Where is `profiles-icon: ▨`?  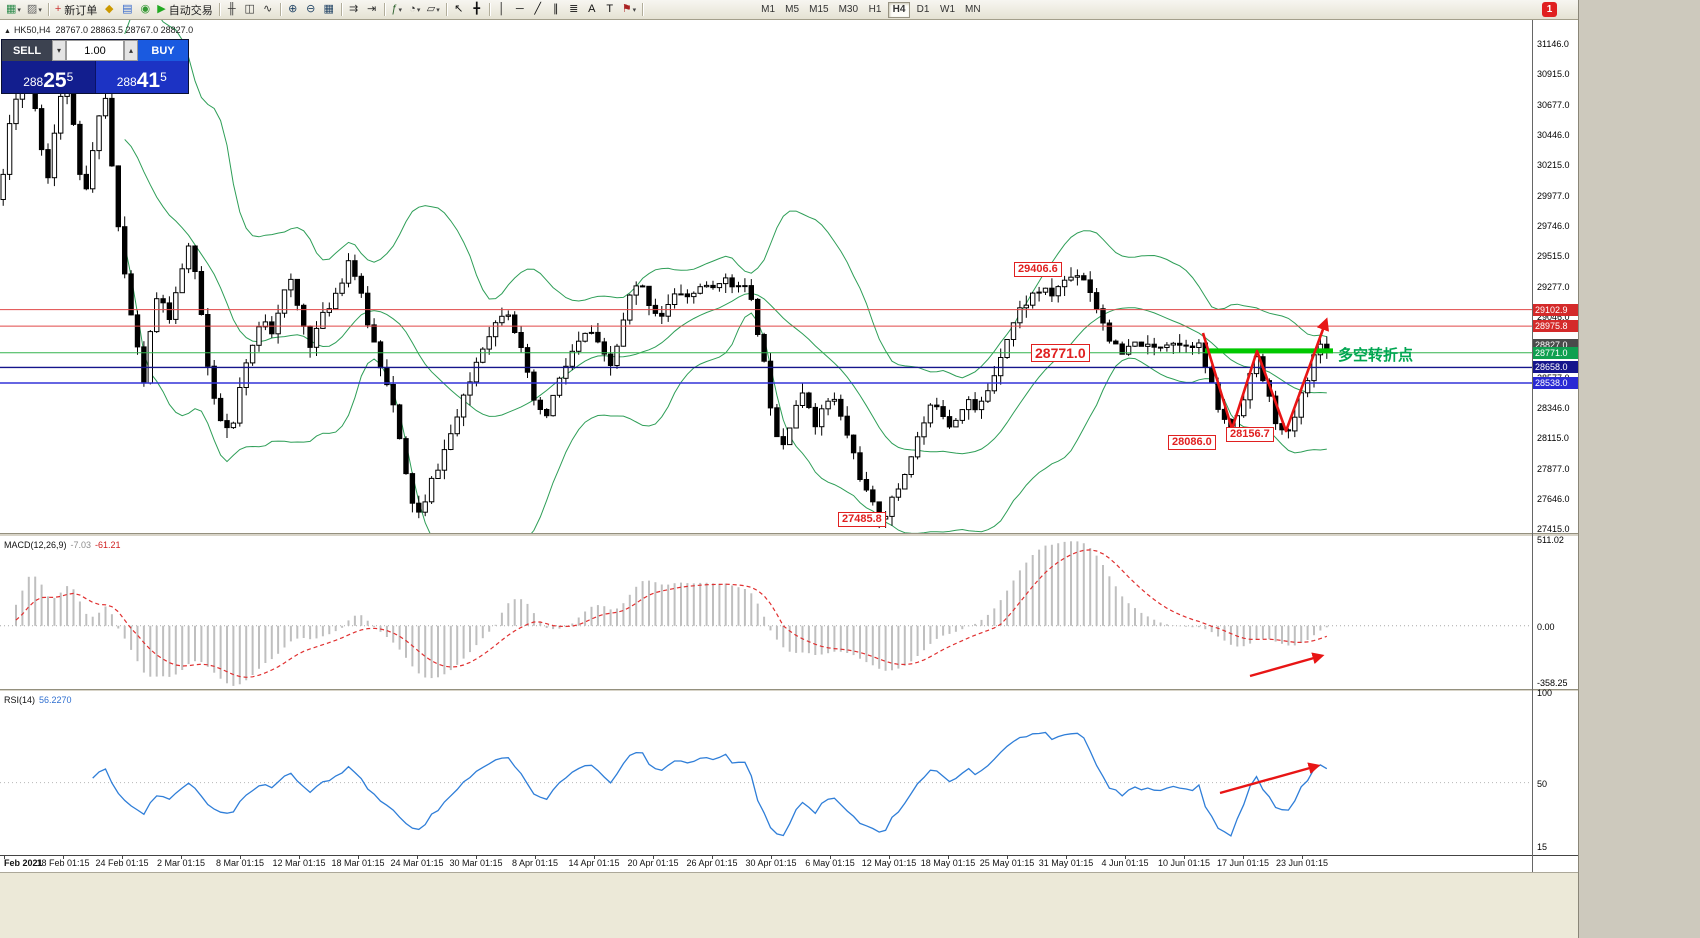
profiles-icon: ▨ is located at coordinates (32, 9).